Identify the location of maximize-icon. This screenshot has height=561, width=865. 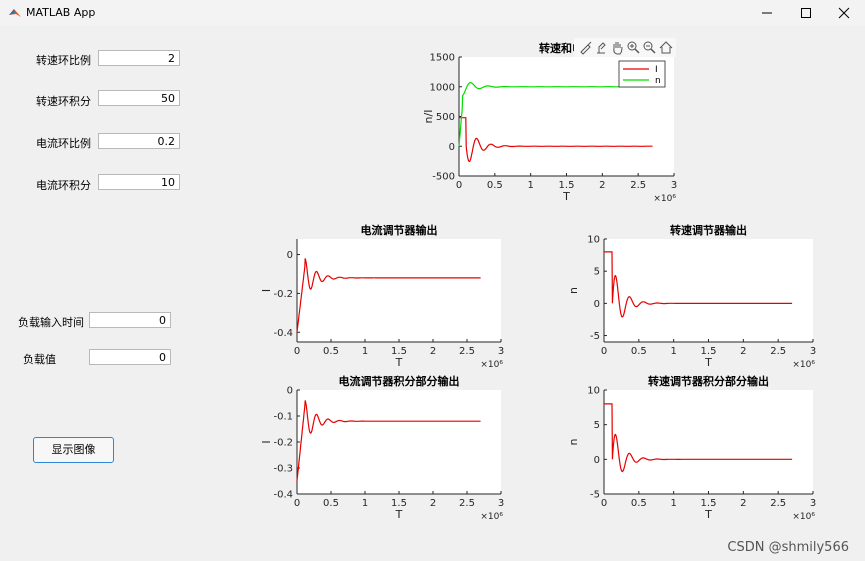
(806, 13).